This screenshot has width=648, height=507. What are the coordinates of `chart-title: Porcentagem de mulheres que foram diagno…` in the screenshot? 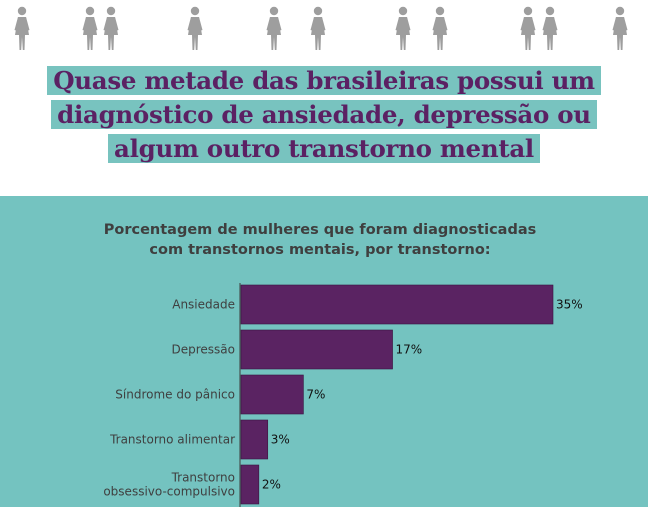 It's located at (320, 240).